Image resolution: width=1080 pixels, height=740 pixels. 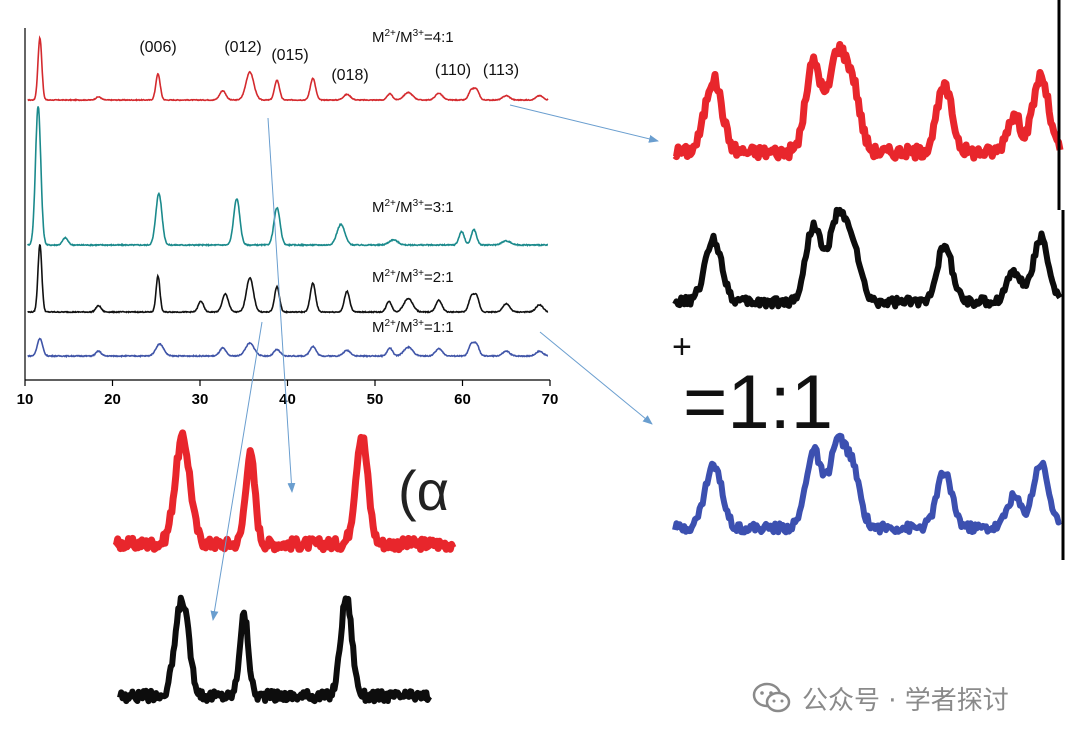 What do you see at coordinates (596, 378) in the screenshot?
I see `arrow-to-right-bottom` at bounding box center [596, 378].